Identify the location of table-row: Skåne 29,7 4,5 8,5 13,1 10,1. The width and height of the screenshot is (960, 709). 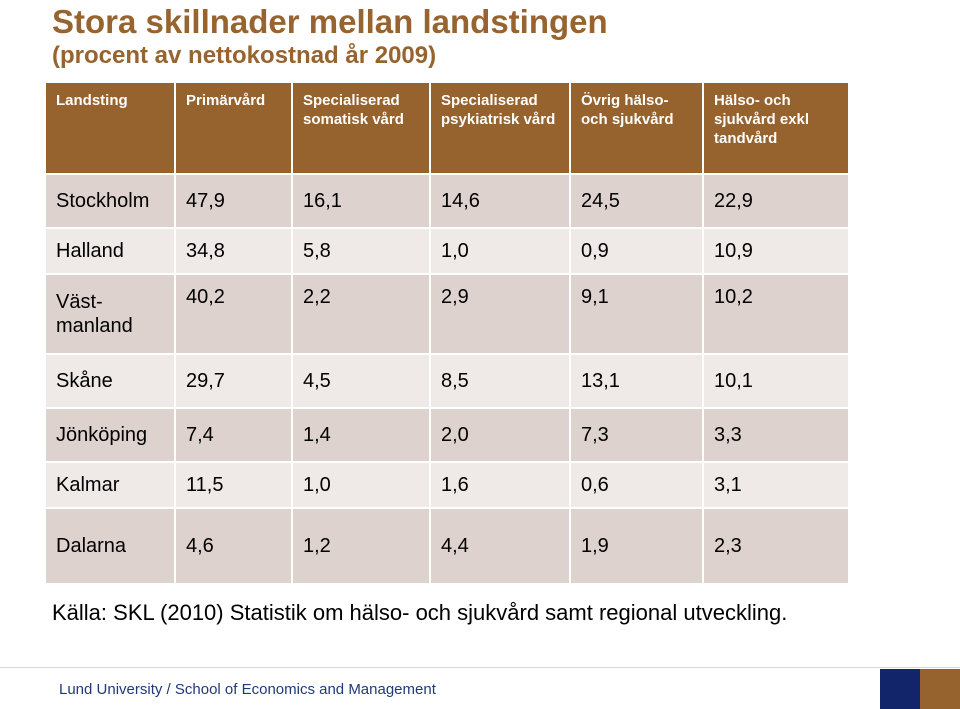
(447, 382).